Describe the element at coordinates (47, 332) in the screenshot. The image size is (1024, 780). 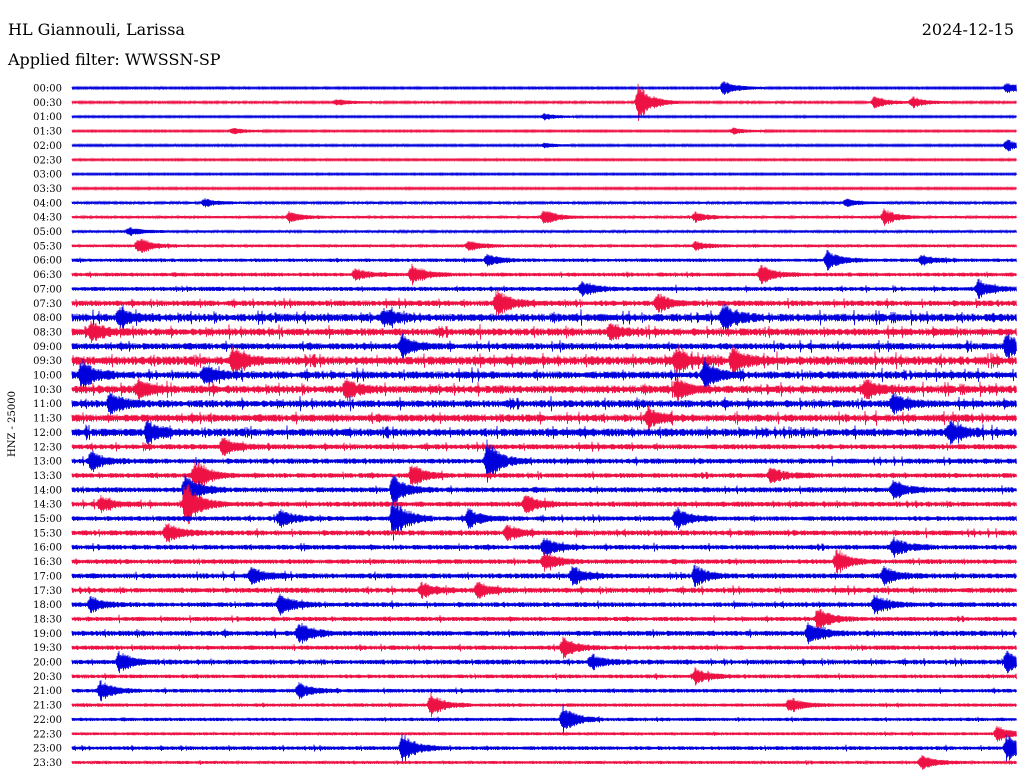
I see `row-time-label: 08:30` at that location.